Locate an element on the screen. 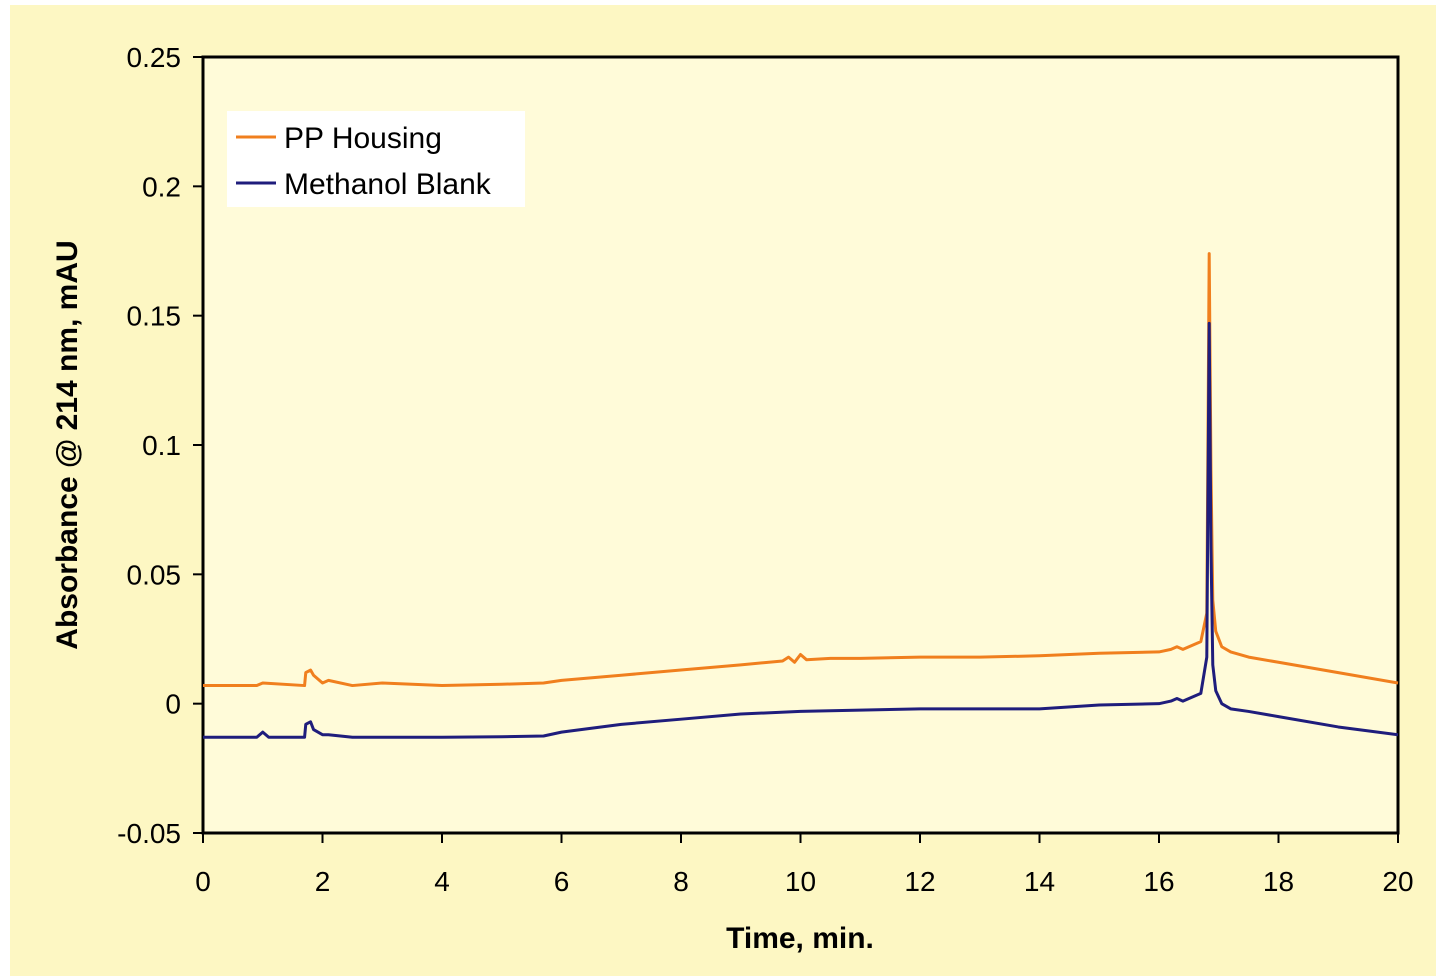 The height and width of the screenshot is (976, 1436). x-tick-label: 8 is located at coordinates (681, 881).